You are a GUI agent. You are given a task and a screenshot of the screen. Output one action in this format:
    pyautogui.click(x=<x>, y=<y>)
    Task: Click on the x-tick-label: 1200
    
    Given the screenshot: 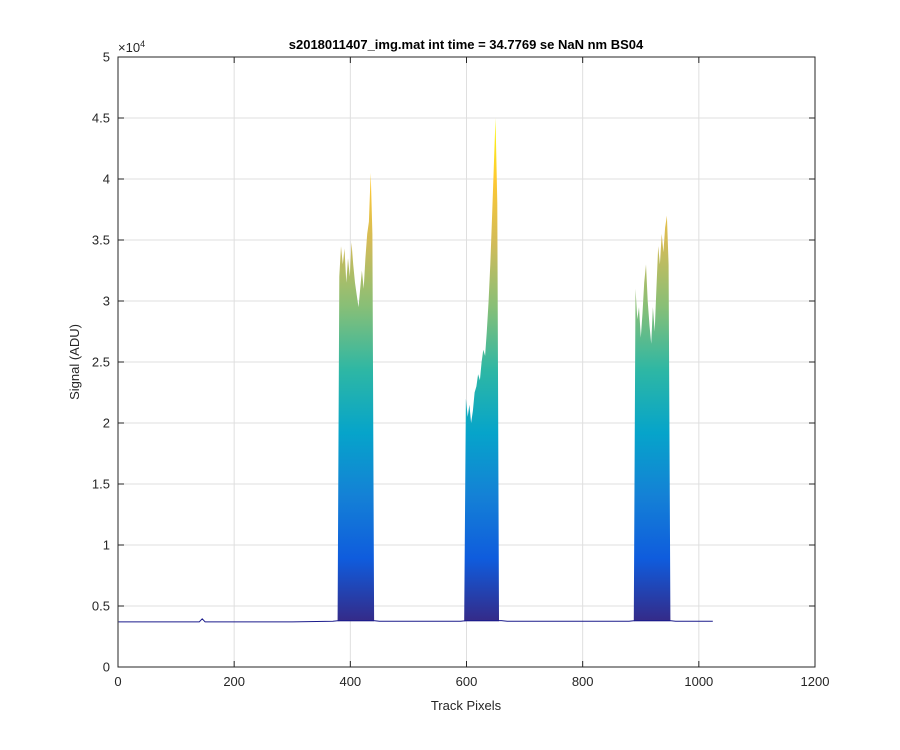 What is the action you would take?
    pyautogui.click(x=815, y=681)
    